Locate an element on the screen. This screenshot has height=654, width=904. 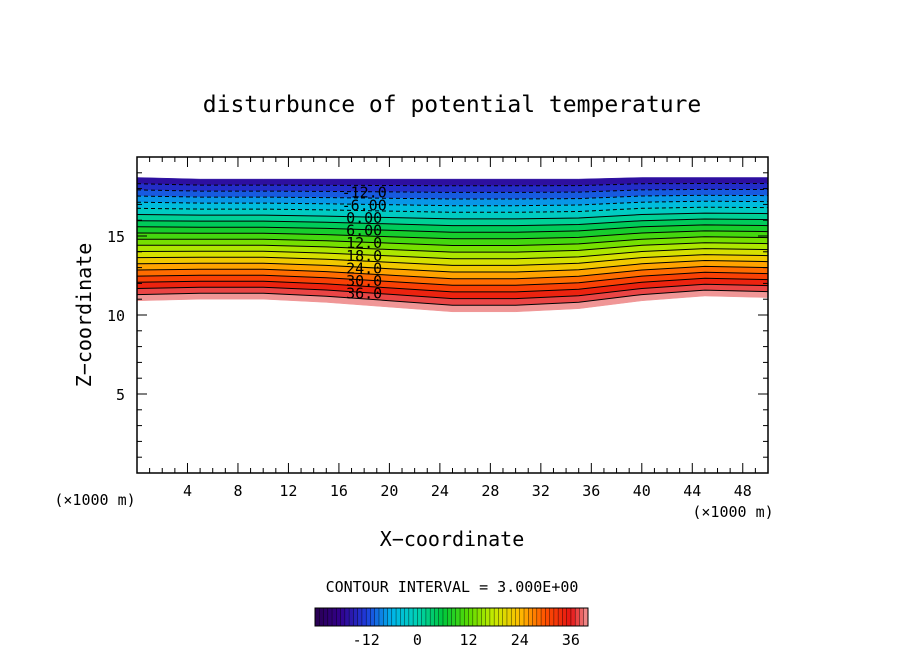
x-tick-label: 16 is located at coordinates (339, 491).